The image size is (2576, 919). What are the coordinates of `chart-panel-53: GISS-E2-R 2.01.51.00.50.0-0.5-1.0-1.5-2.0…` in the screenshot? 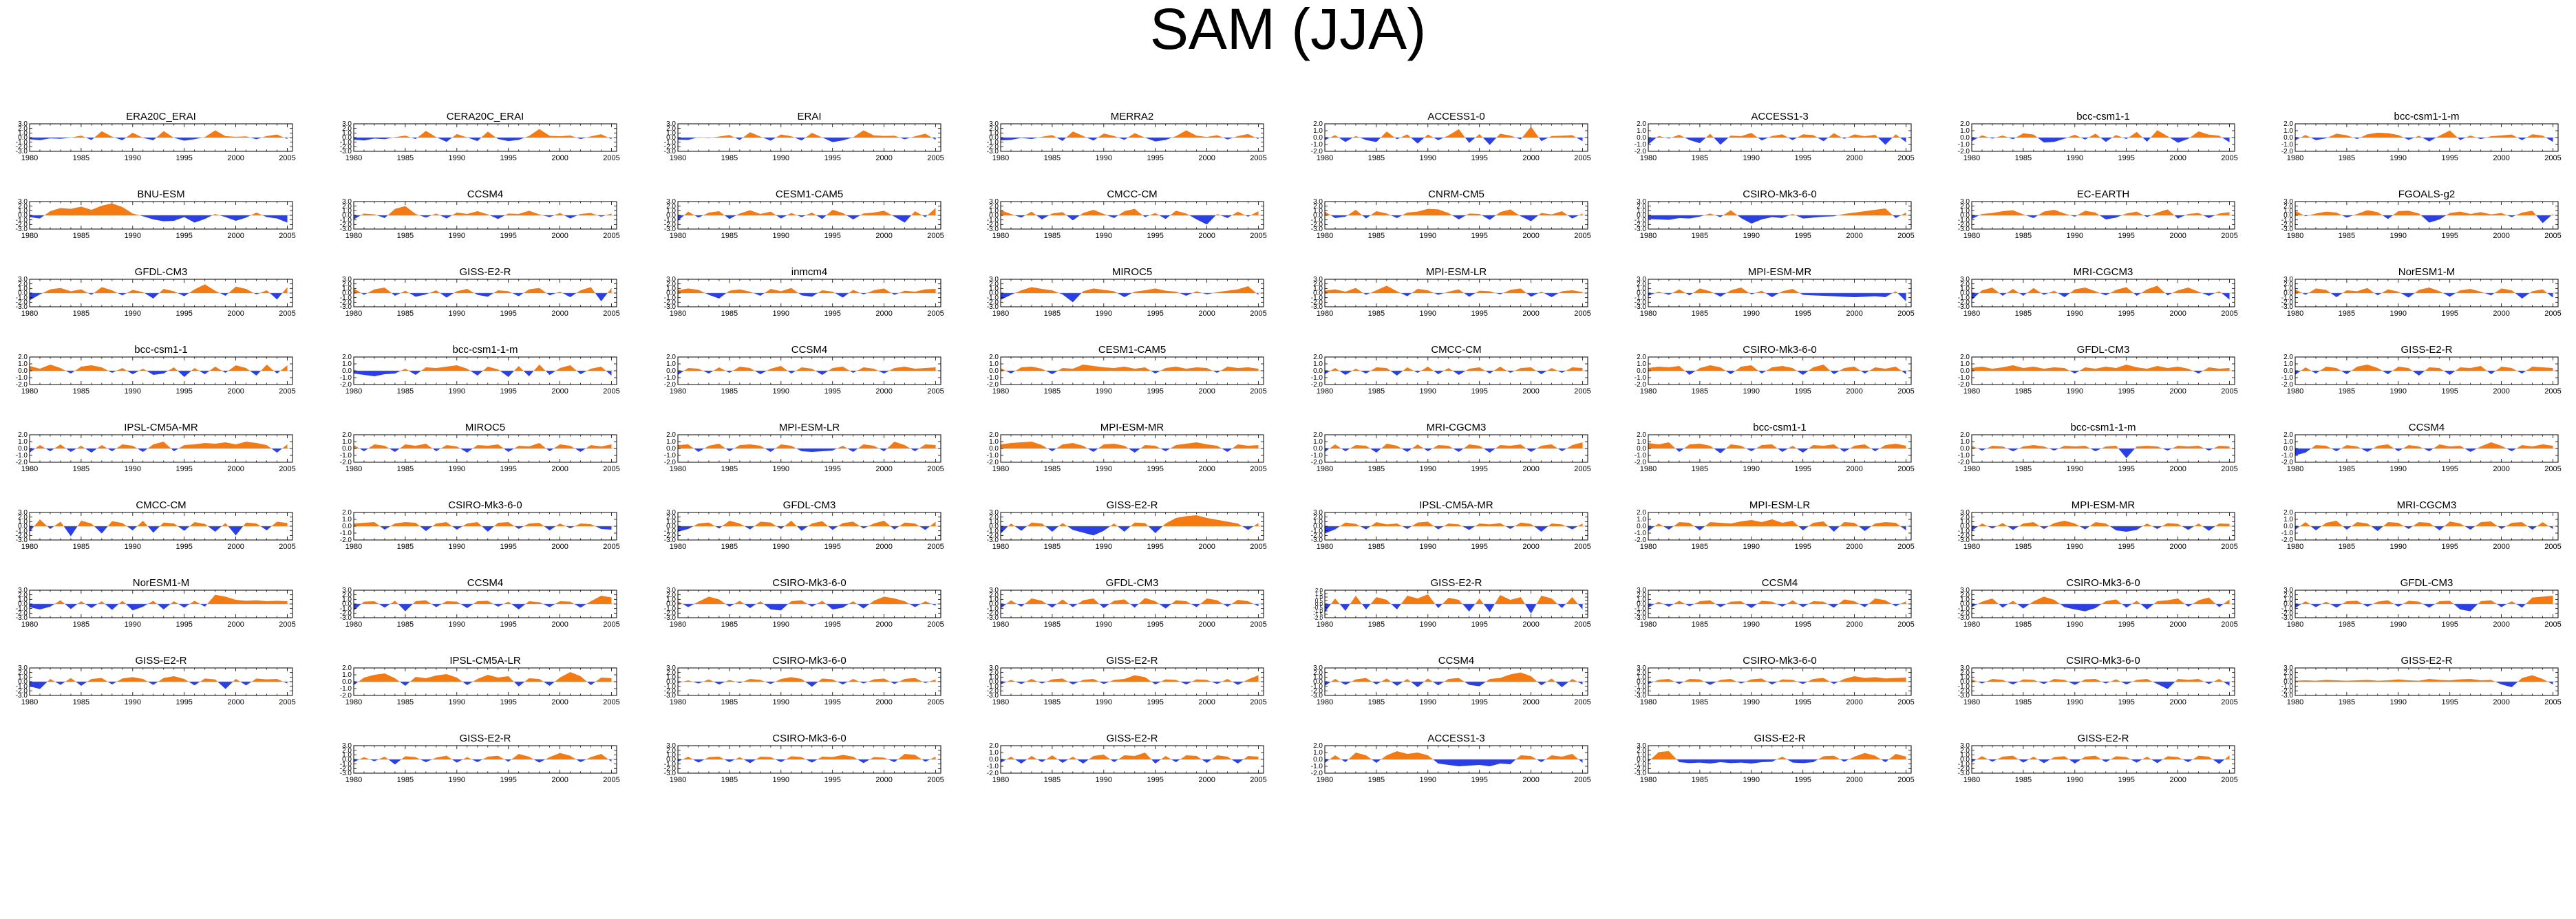 It's located at (1452, 603).